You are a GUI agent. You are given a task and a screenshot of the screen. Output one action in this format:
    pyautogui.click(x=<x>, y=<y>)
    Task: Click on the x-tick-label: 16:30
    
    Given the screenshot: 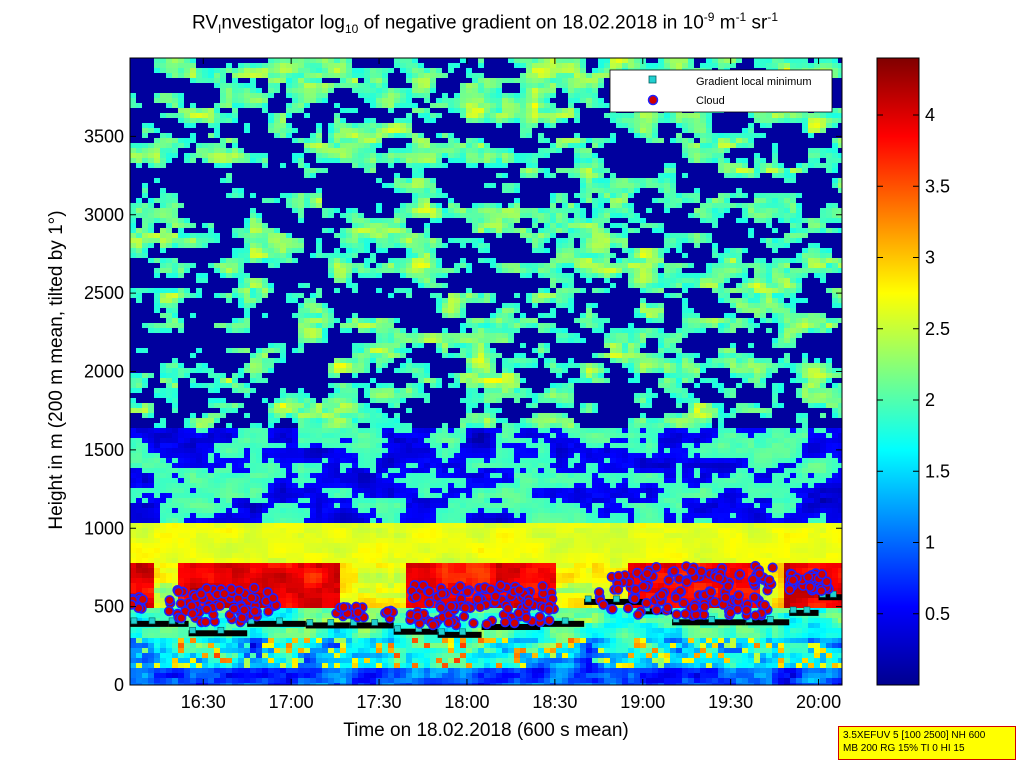 What is the action you would take?
    pyautogui.click(x=203, y=702)
    